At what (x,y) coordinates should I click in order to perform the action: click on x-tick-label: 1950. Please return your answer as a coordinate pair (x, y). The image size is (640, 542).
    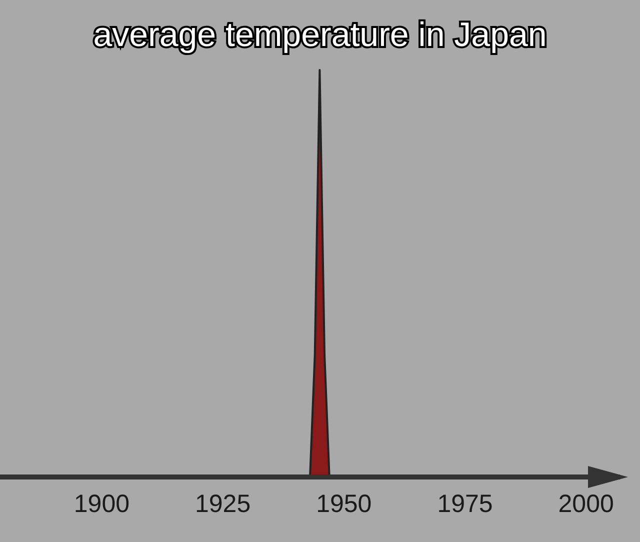
    Looking at the image, I should click on (344, 504).